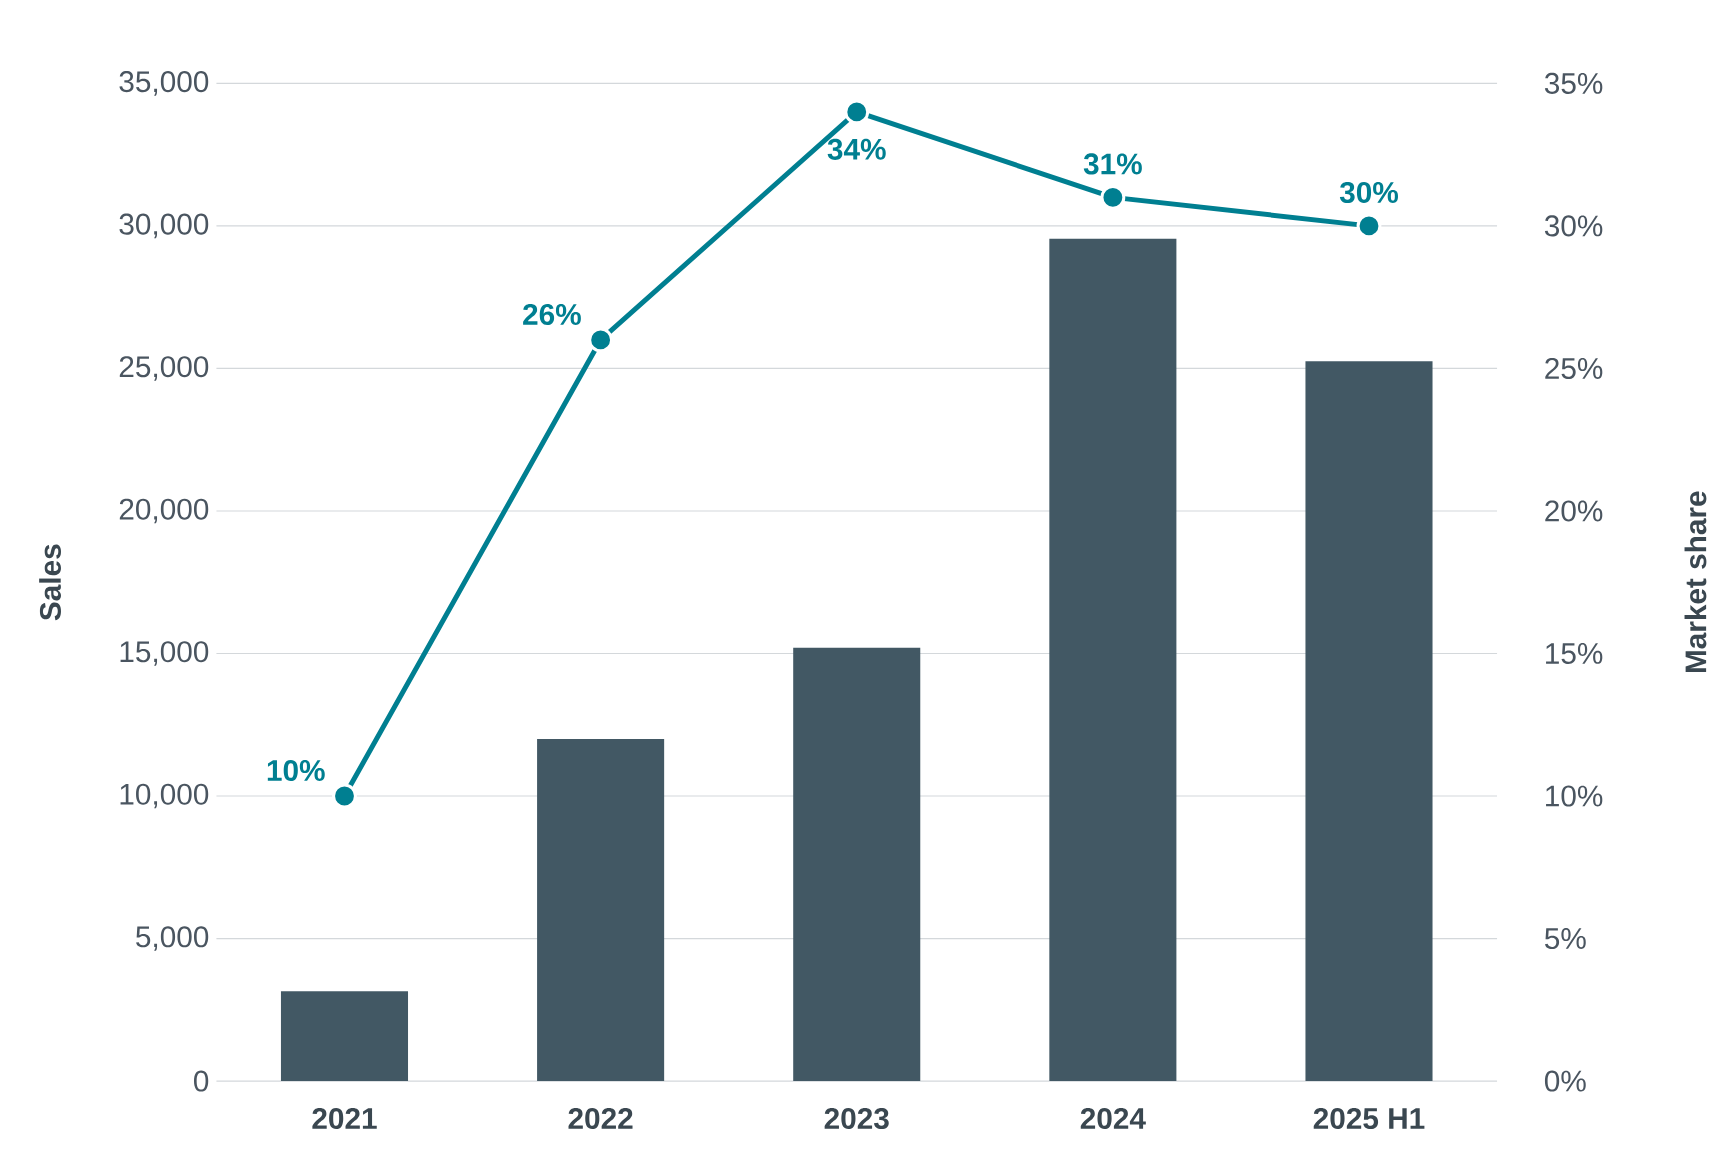 This screenshot has height=1173, width=1713. I want to click on data-label: 26%, so click(552, 314).